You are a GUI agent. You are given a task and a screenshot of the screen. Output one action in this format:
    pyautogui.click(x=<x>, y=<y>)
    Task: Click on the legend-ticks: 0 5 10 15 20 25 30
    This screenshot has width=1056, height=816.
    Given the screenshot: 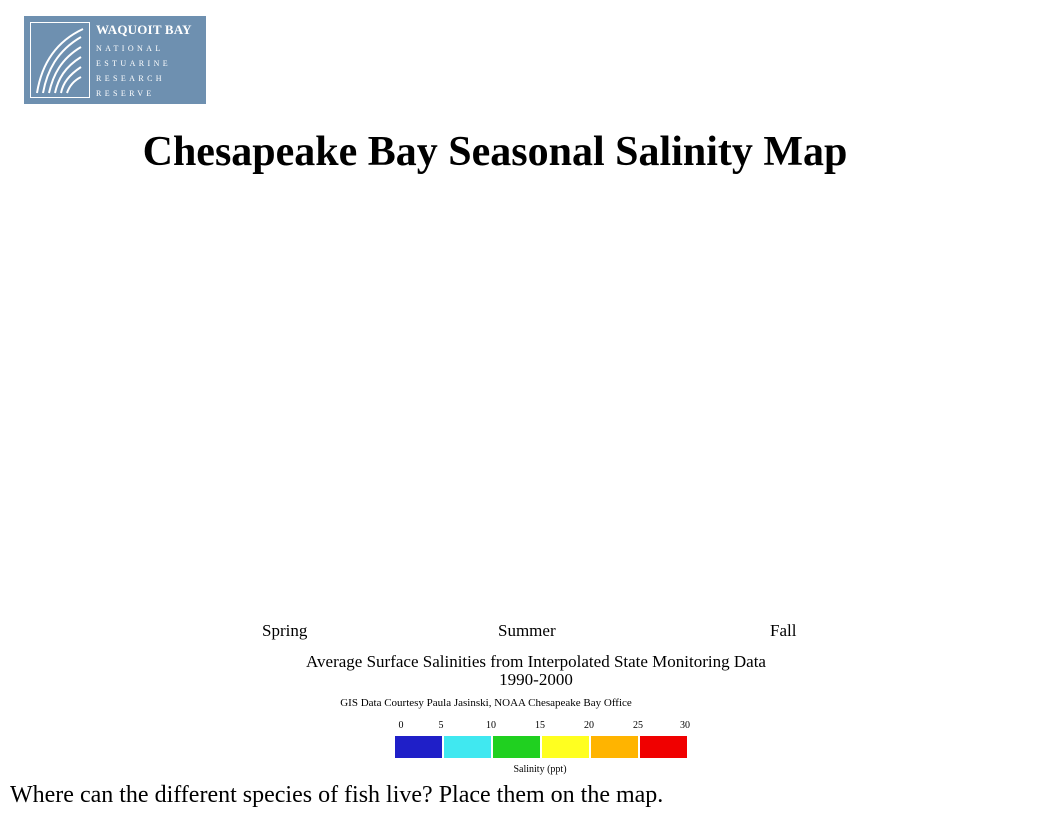 What is the action you would take?
    pyautogui.click(x=545, y=727)
    